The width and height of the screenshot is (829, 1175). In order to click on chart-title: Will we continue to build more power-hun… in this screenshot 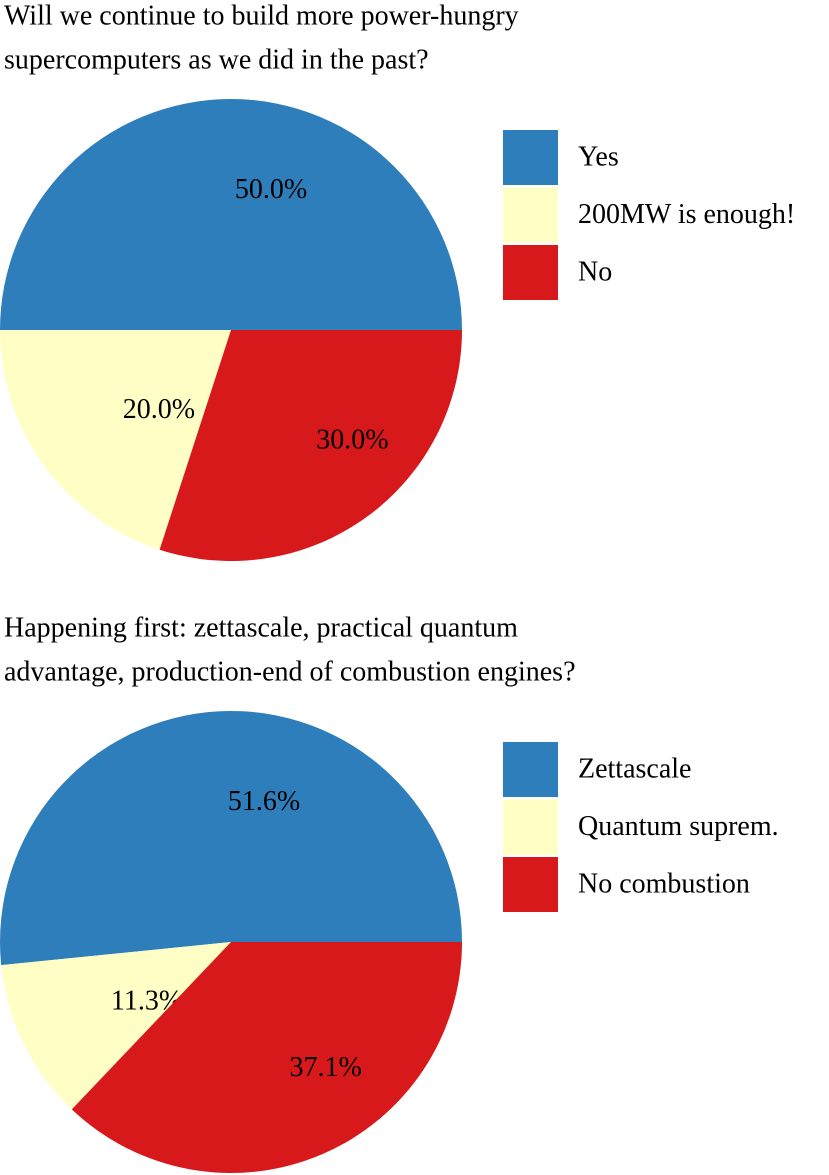, I will do `click(261, 15)`.